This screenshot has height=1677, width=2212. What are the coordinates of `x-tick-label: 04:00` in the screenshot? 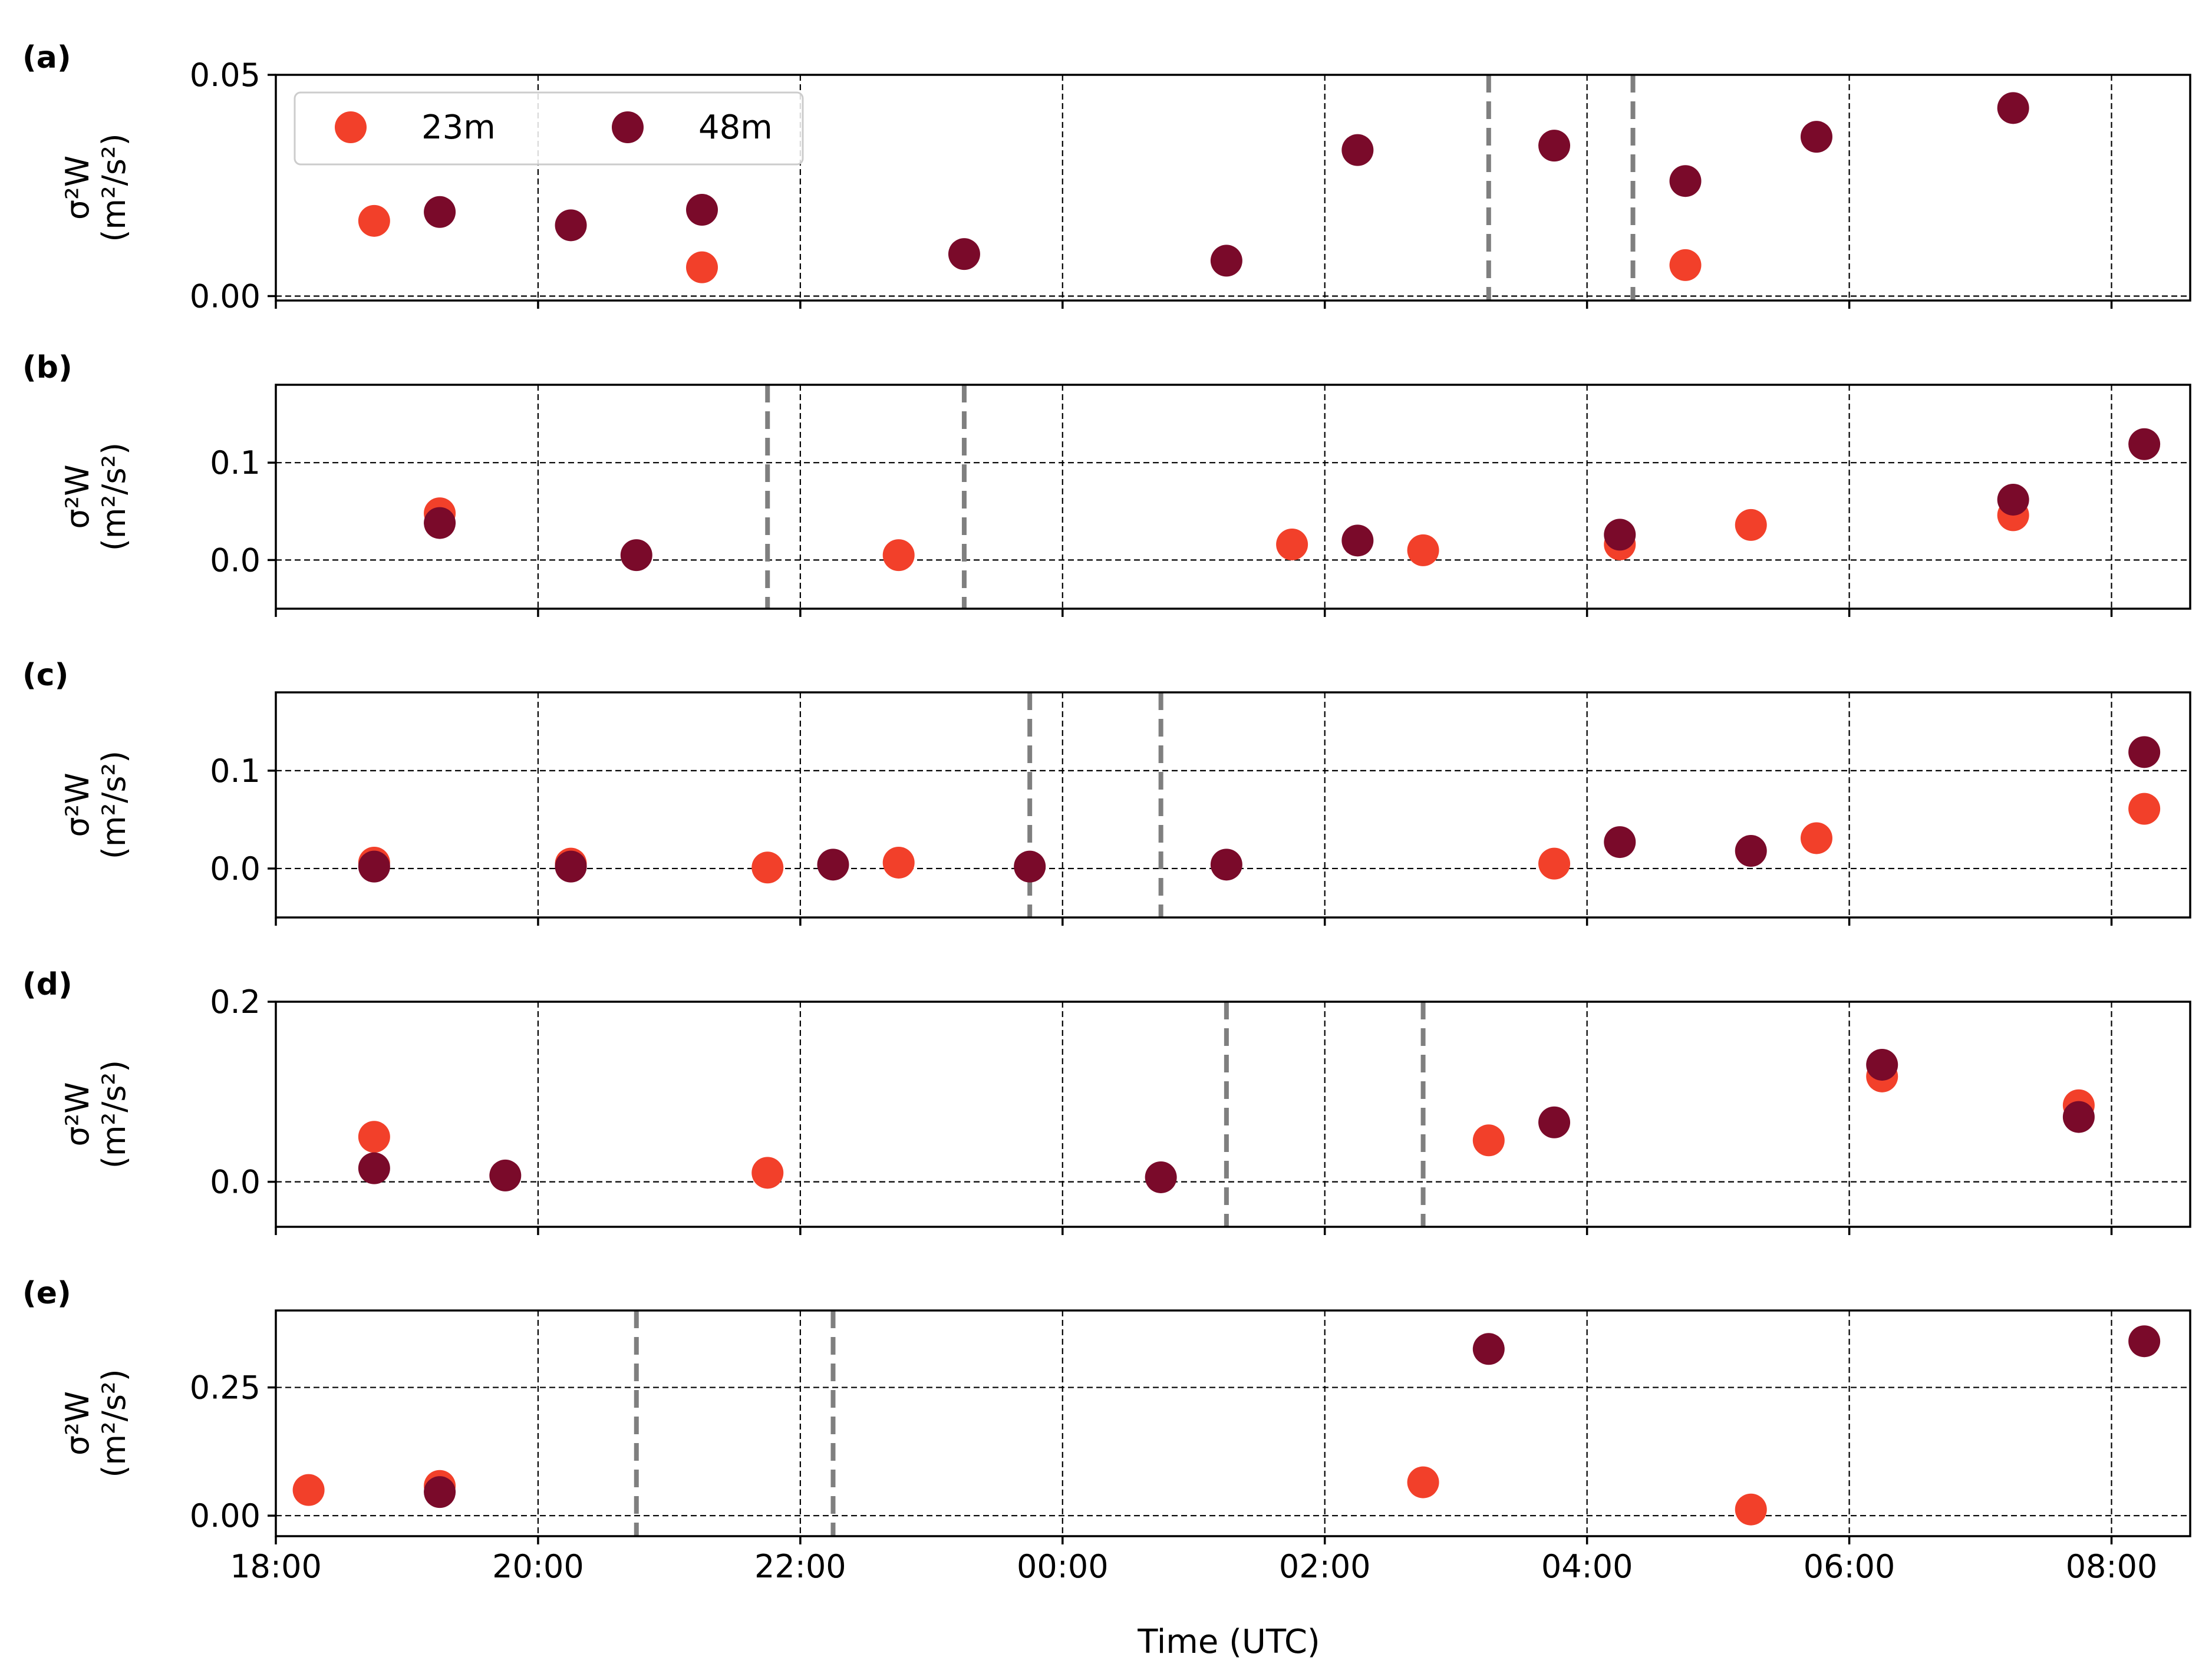 It's located at (1587, 1566).